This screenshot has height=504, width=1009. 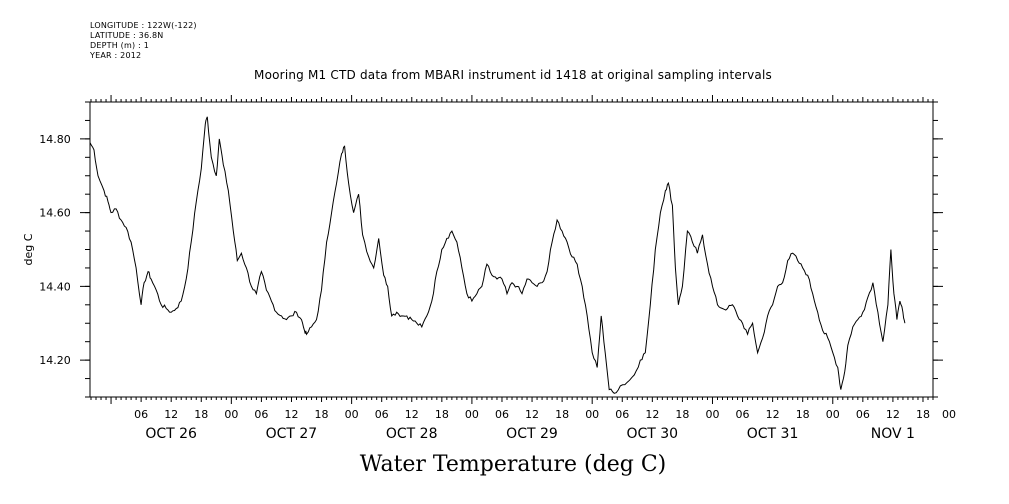 What do you see at coordinates (652, 434) in the screenshot?
I see `x-date-label: OCT 30` at bounding box center [652, 434].